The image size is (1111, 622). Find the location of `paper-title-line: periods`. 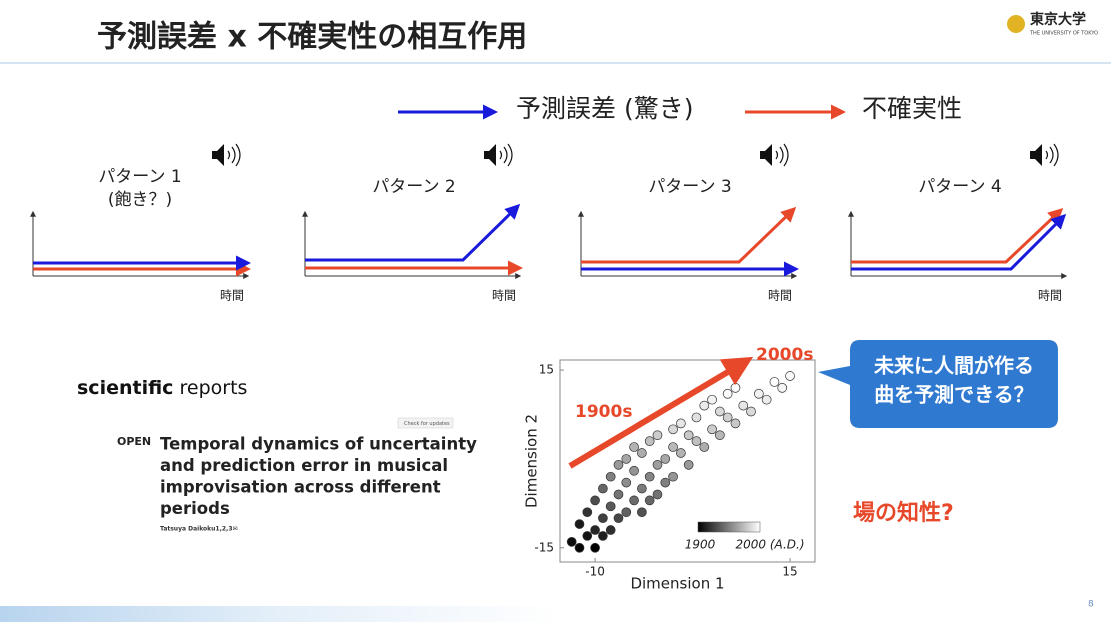

paper-title-line: periods is located at coordinates (195, 508).